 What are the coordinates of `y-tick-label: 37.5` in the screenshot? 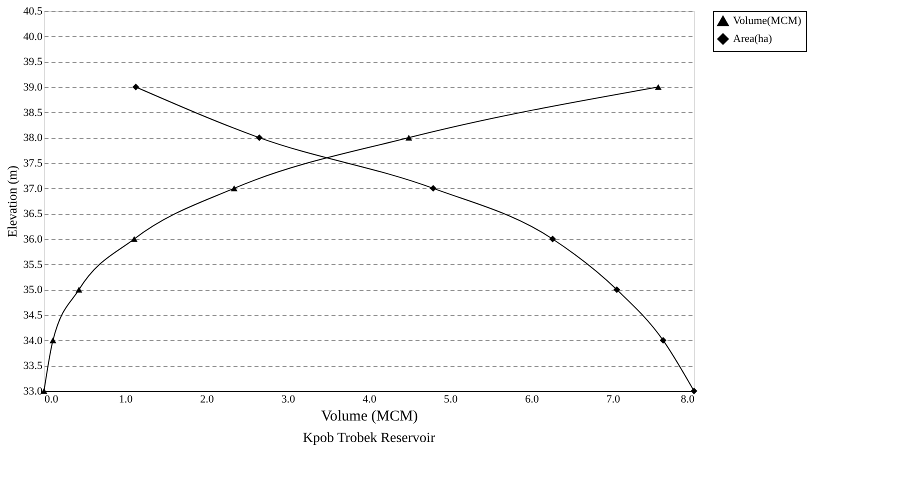 It's located at (33, 164).